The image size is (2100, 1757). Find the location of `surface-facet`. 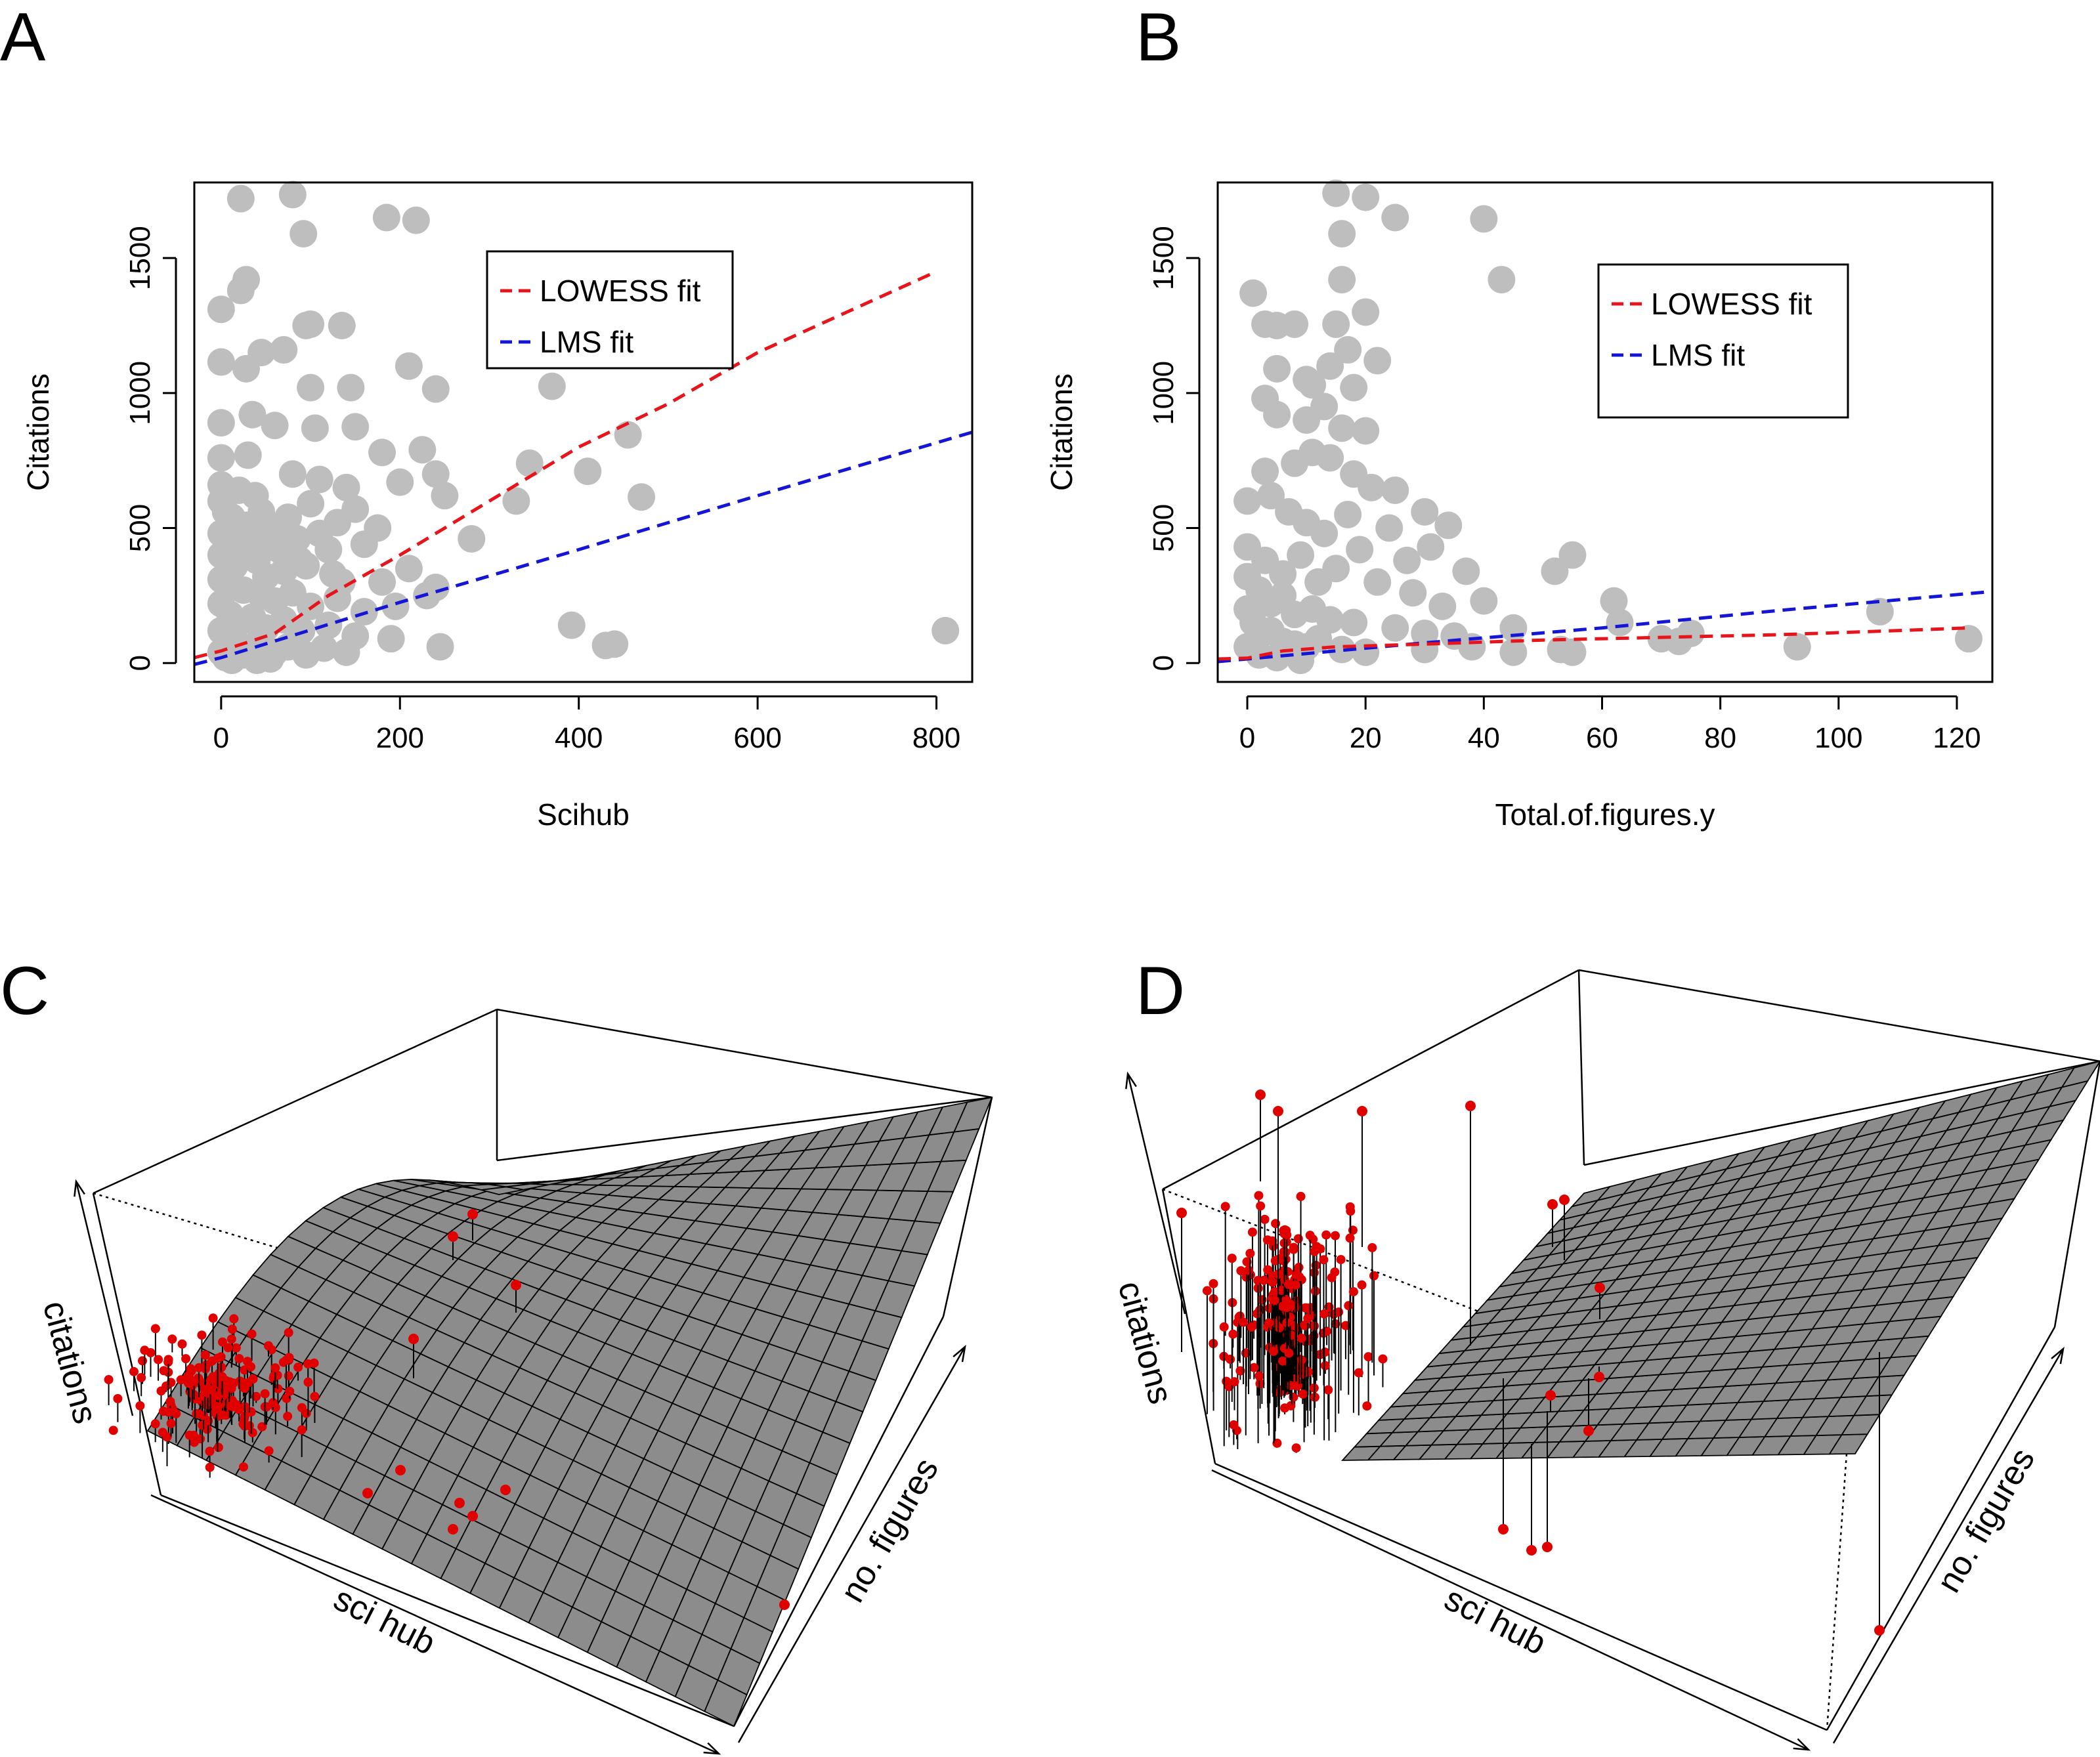

surface-facet is located at coordinates (2080, 1074).